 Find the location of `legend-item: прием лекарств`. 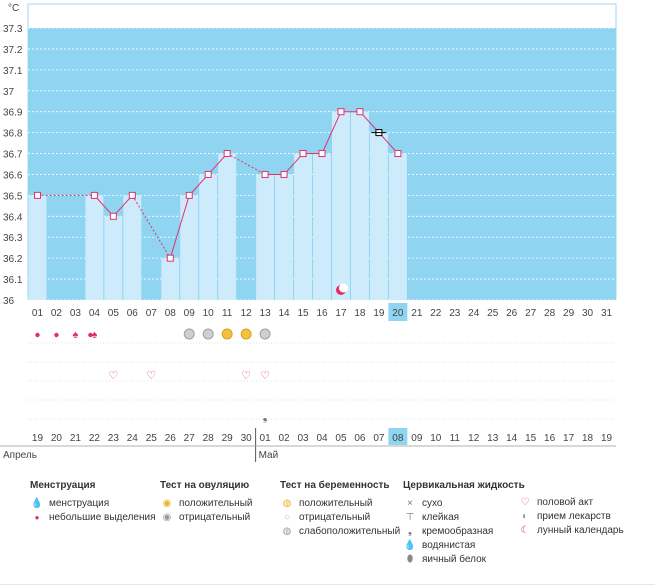

legend-item: прием лекарств is located at coordinates (574, 516).